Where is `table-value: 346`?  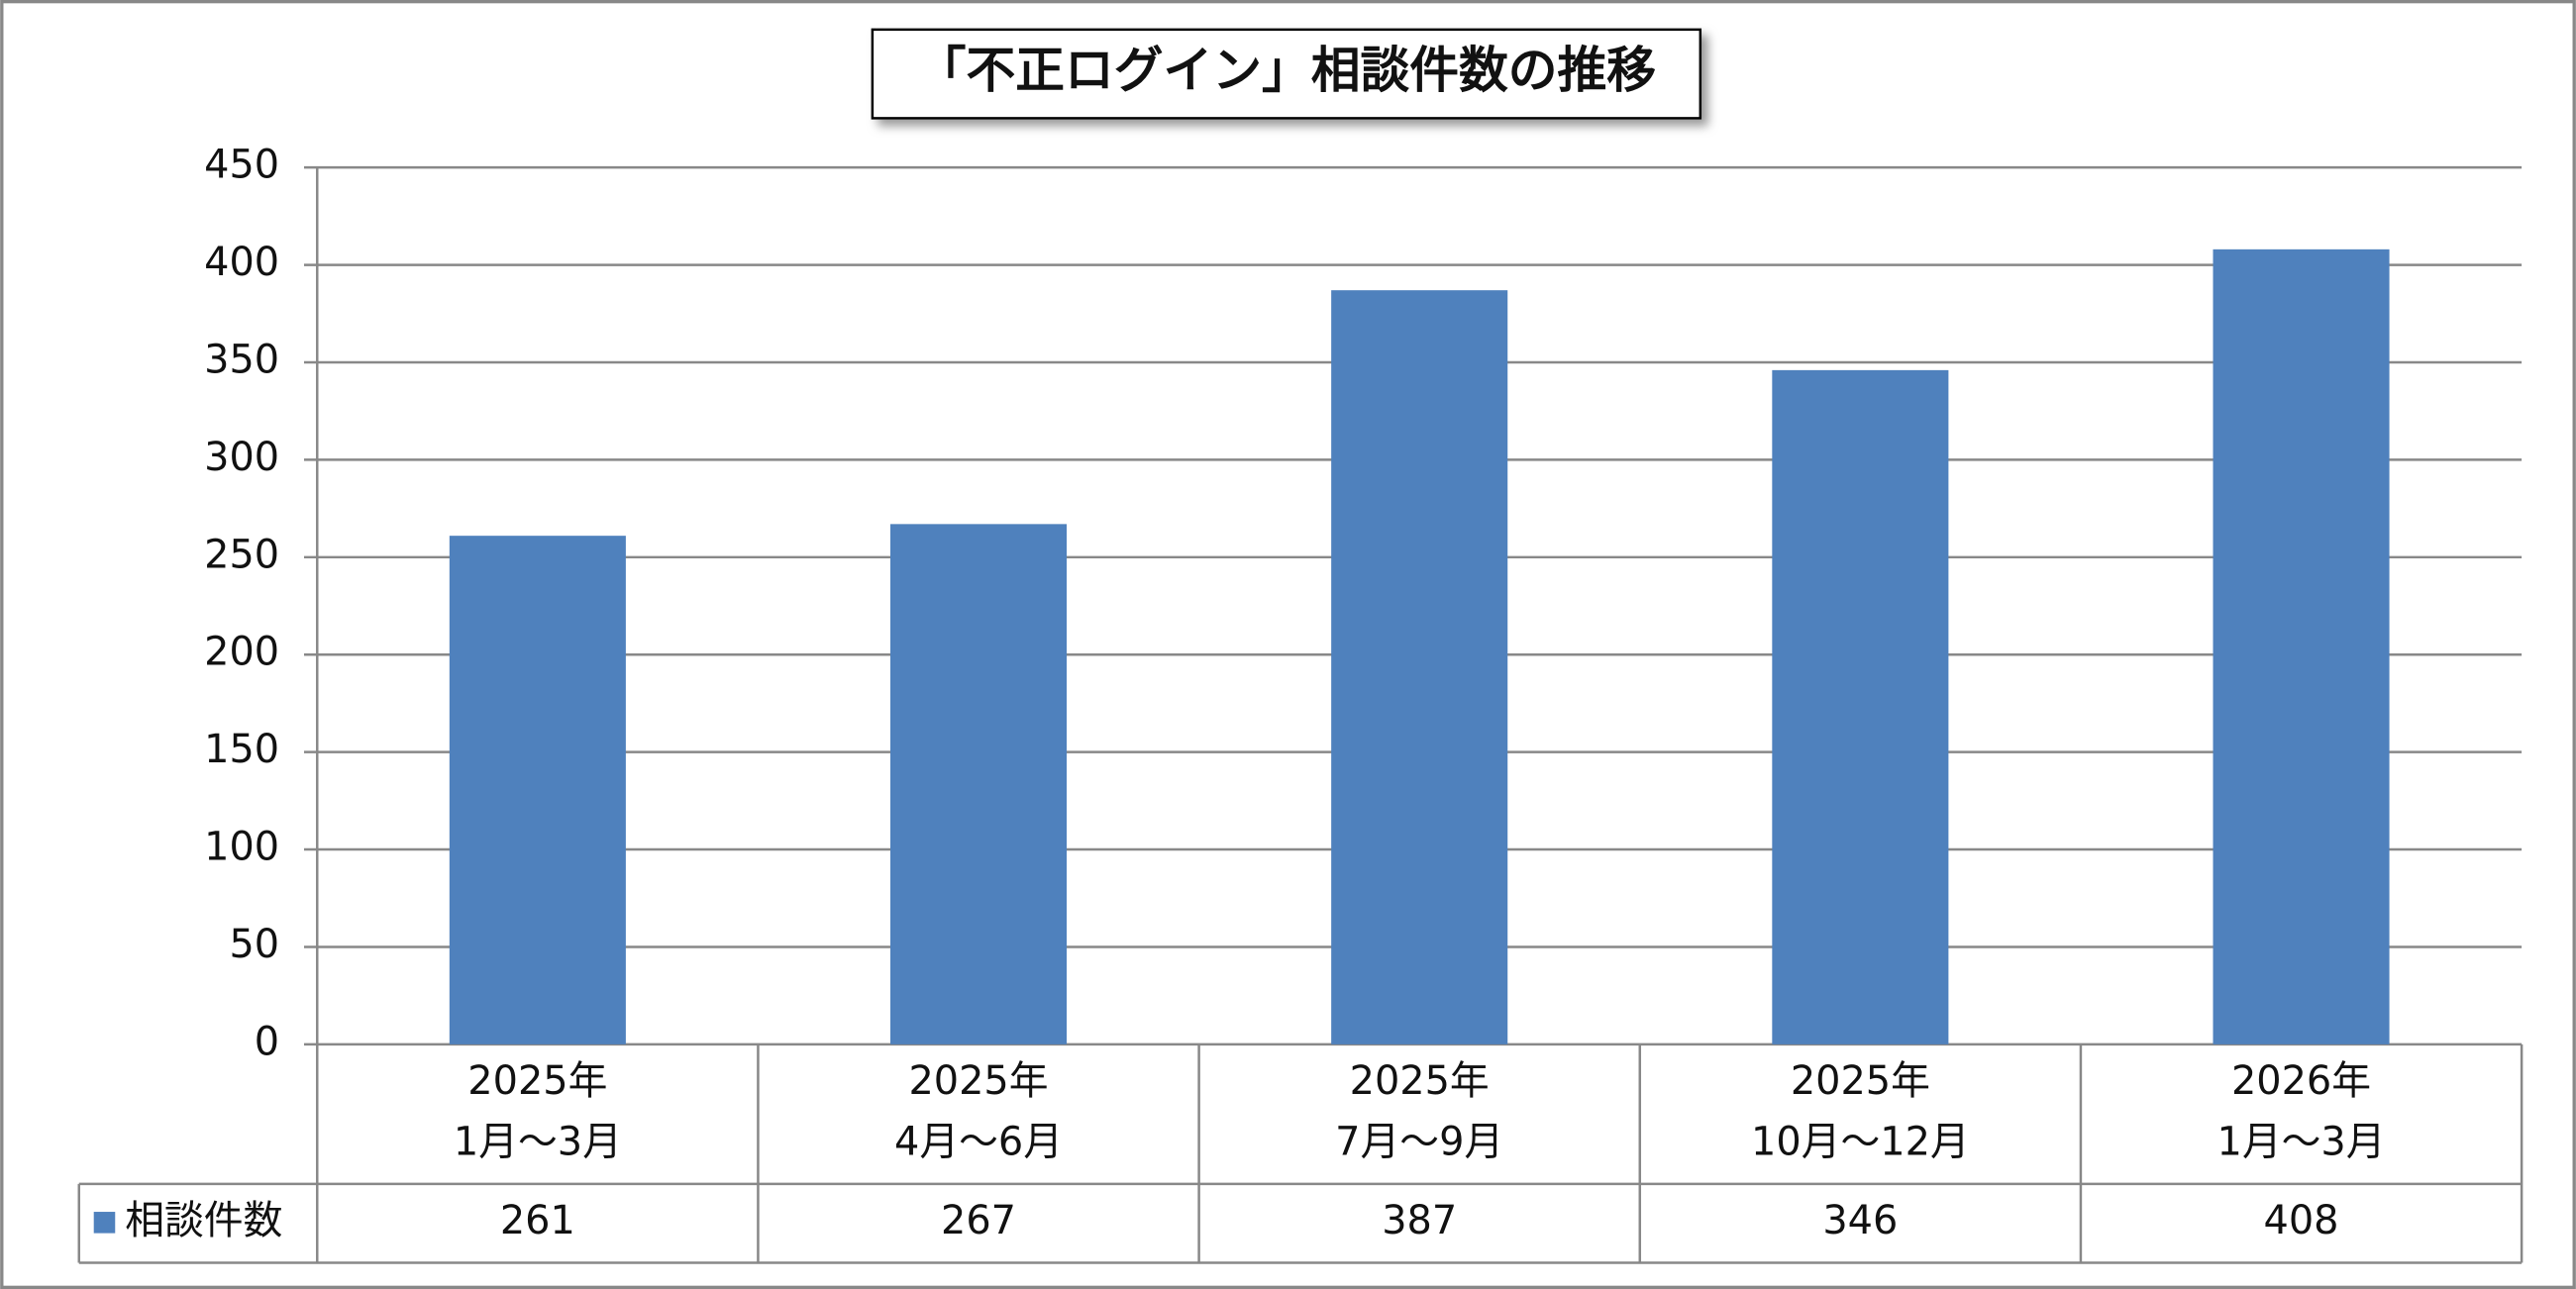
table-value: 346 is located at coordinates (1860, 1221).